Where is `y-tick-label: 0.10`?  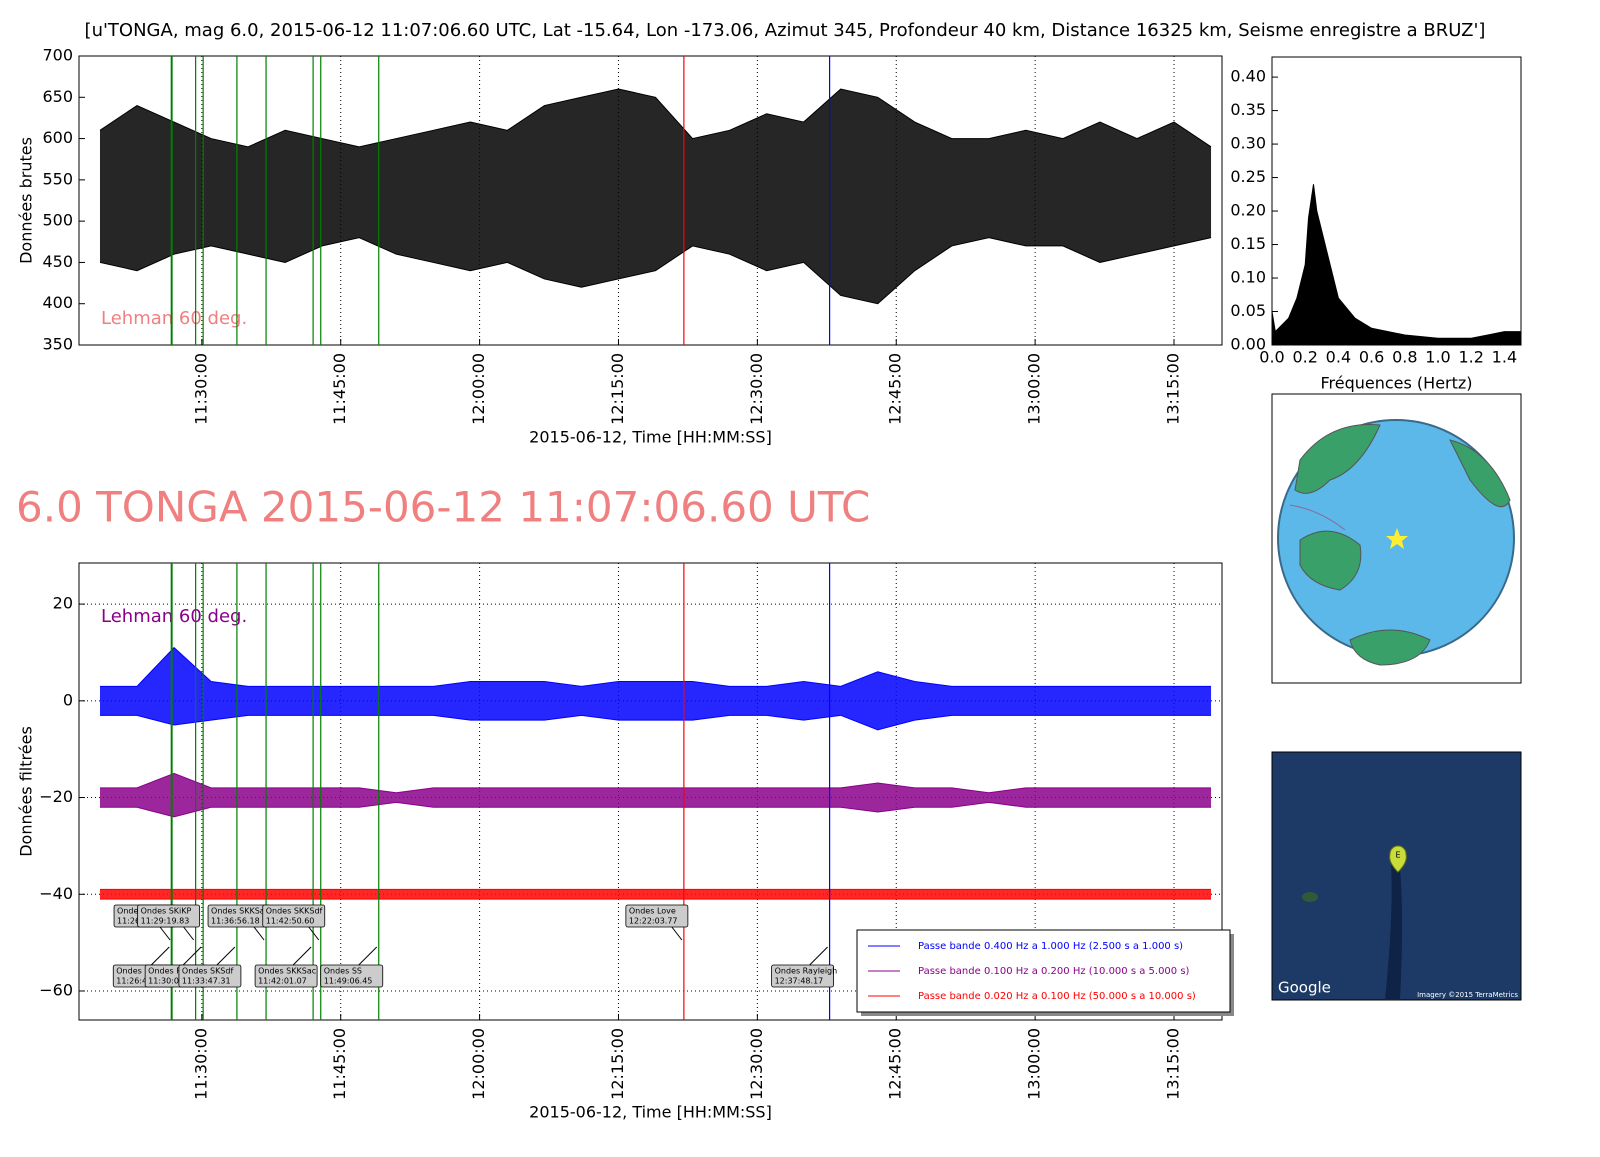
y-tick-label: 0.10 is located at coordinates (1248, 277).